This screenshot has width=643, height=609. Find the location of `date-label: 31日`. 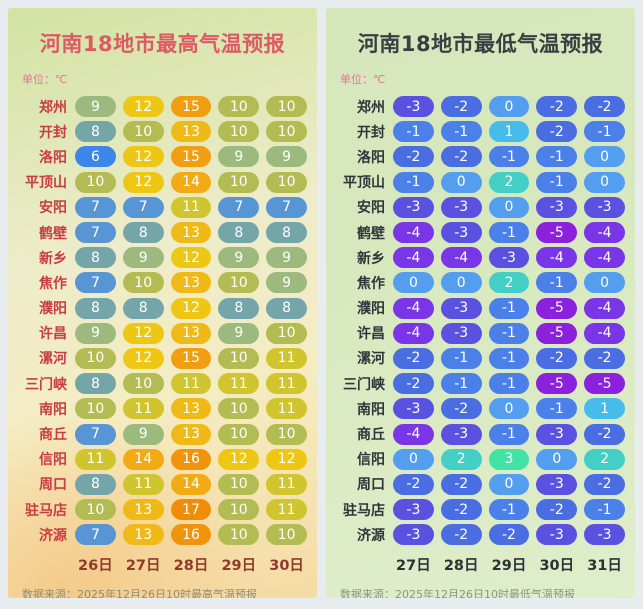

date-label: 31日 is located at coordinates (604, 566).